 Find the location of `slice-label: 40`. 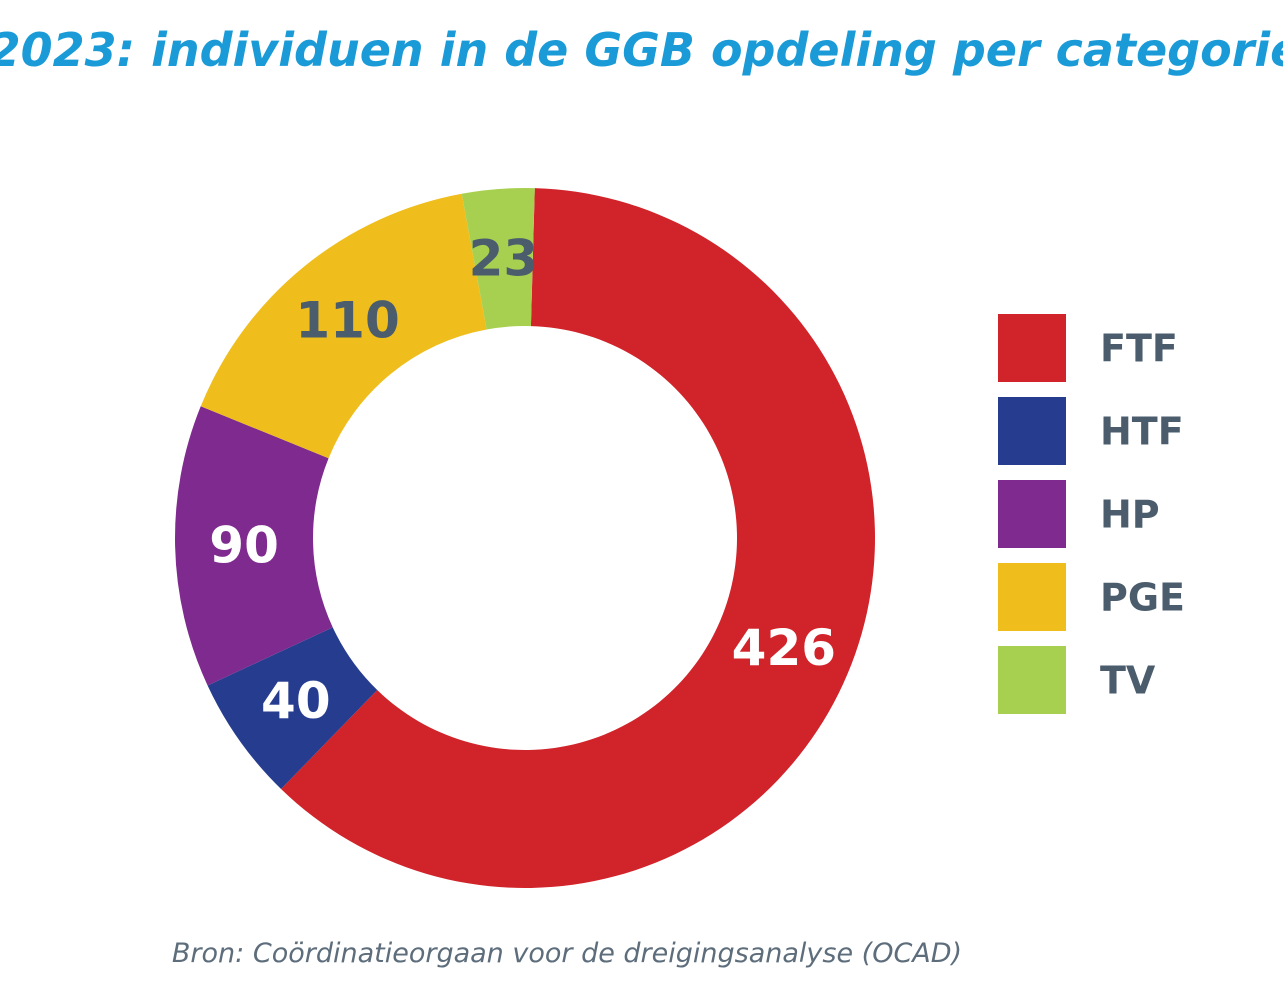

slice-label: 40 is located at coordinates (296, 701).